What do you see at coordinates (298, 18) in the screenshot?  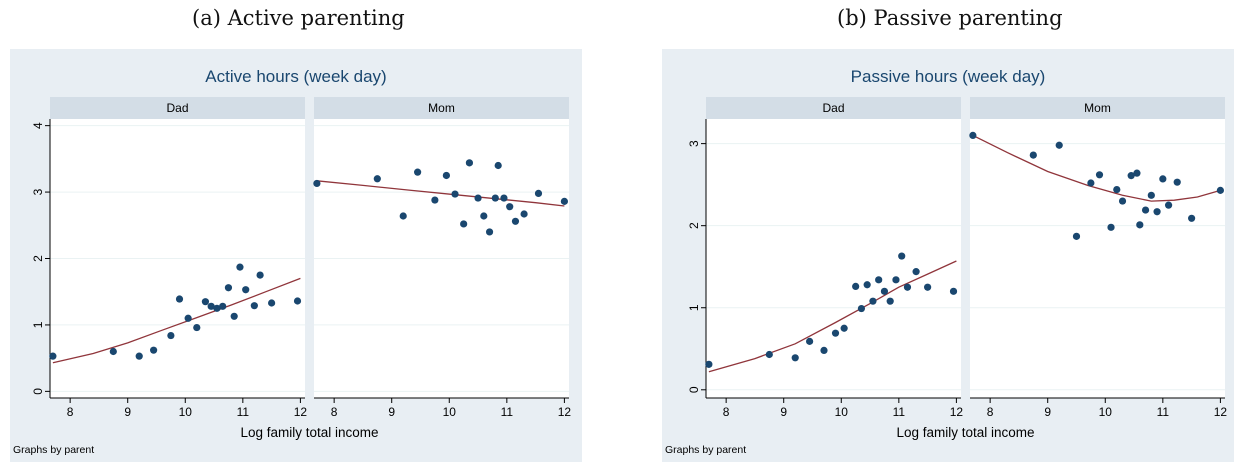 I see `caption-active-parenting: (a) Active parenting` at bounding box center [298, 18].